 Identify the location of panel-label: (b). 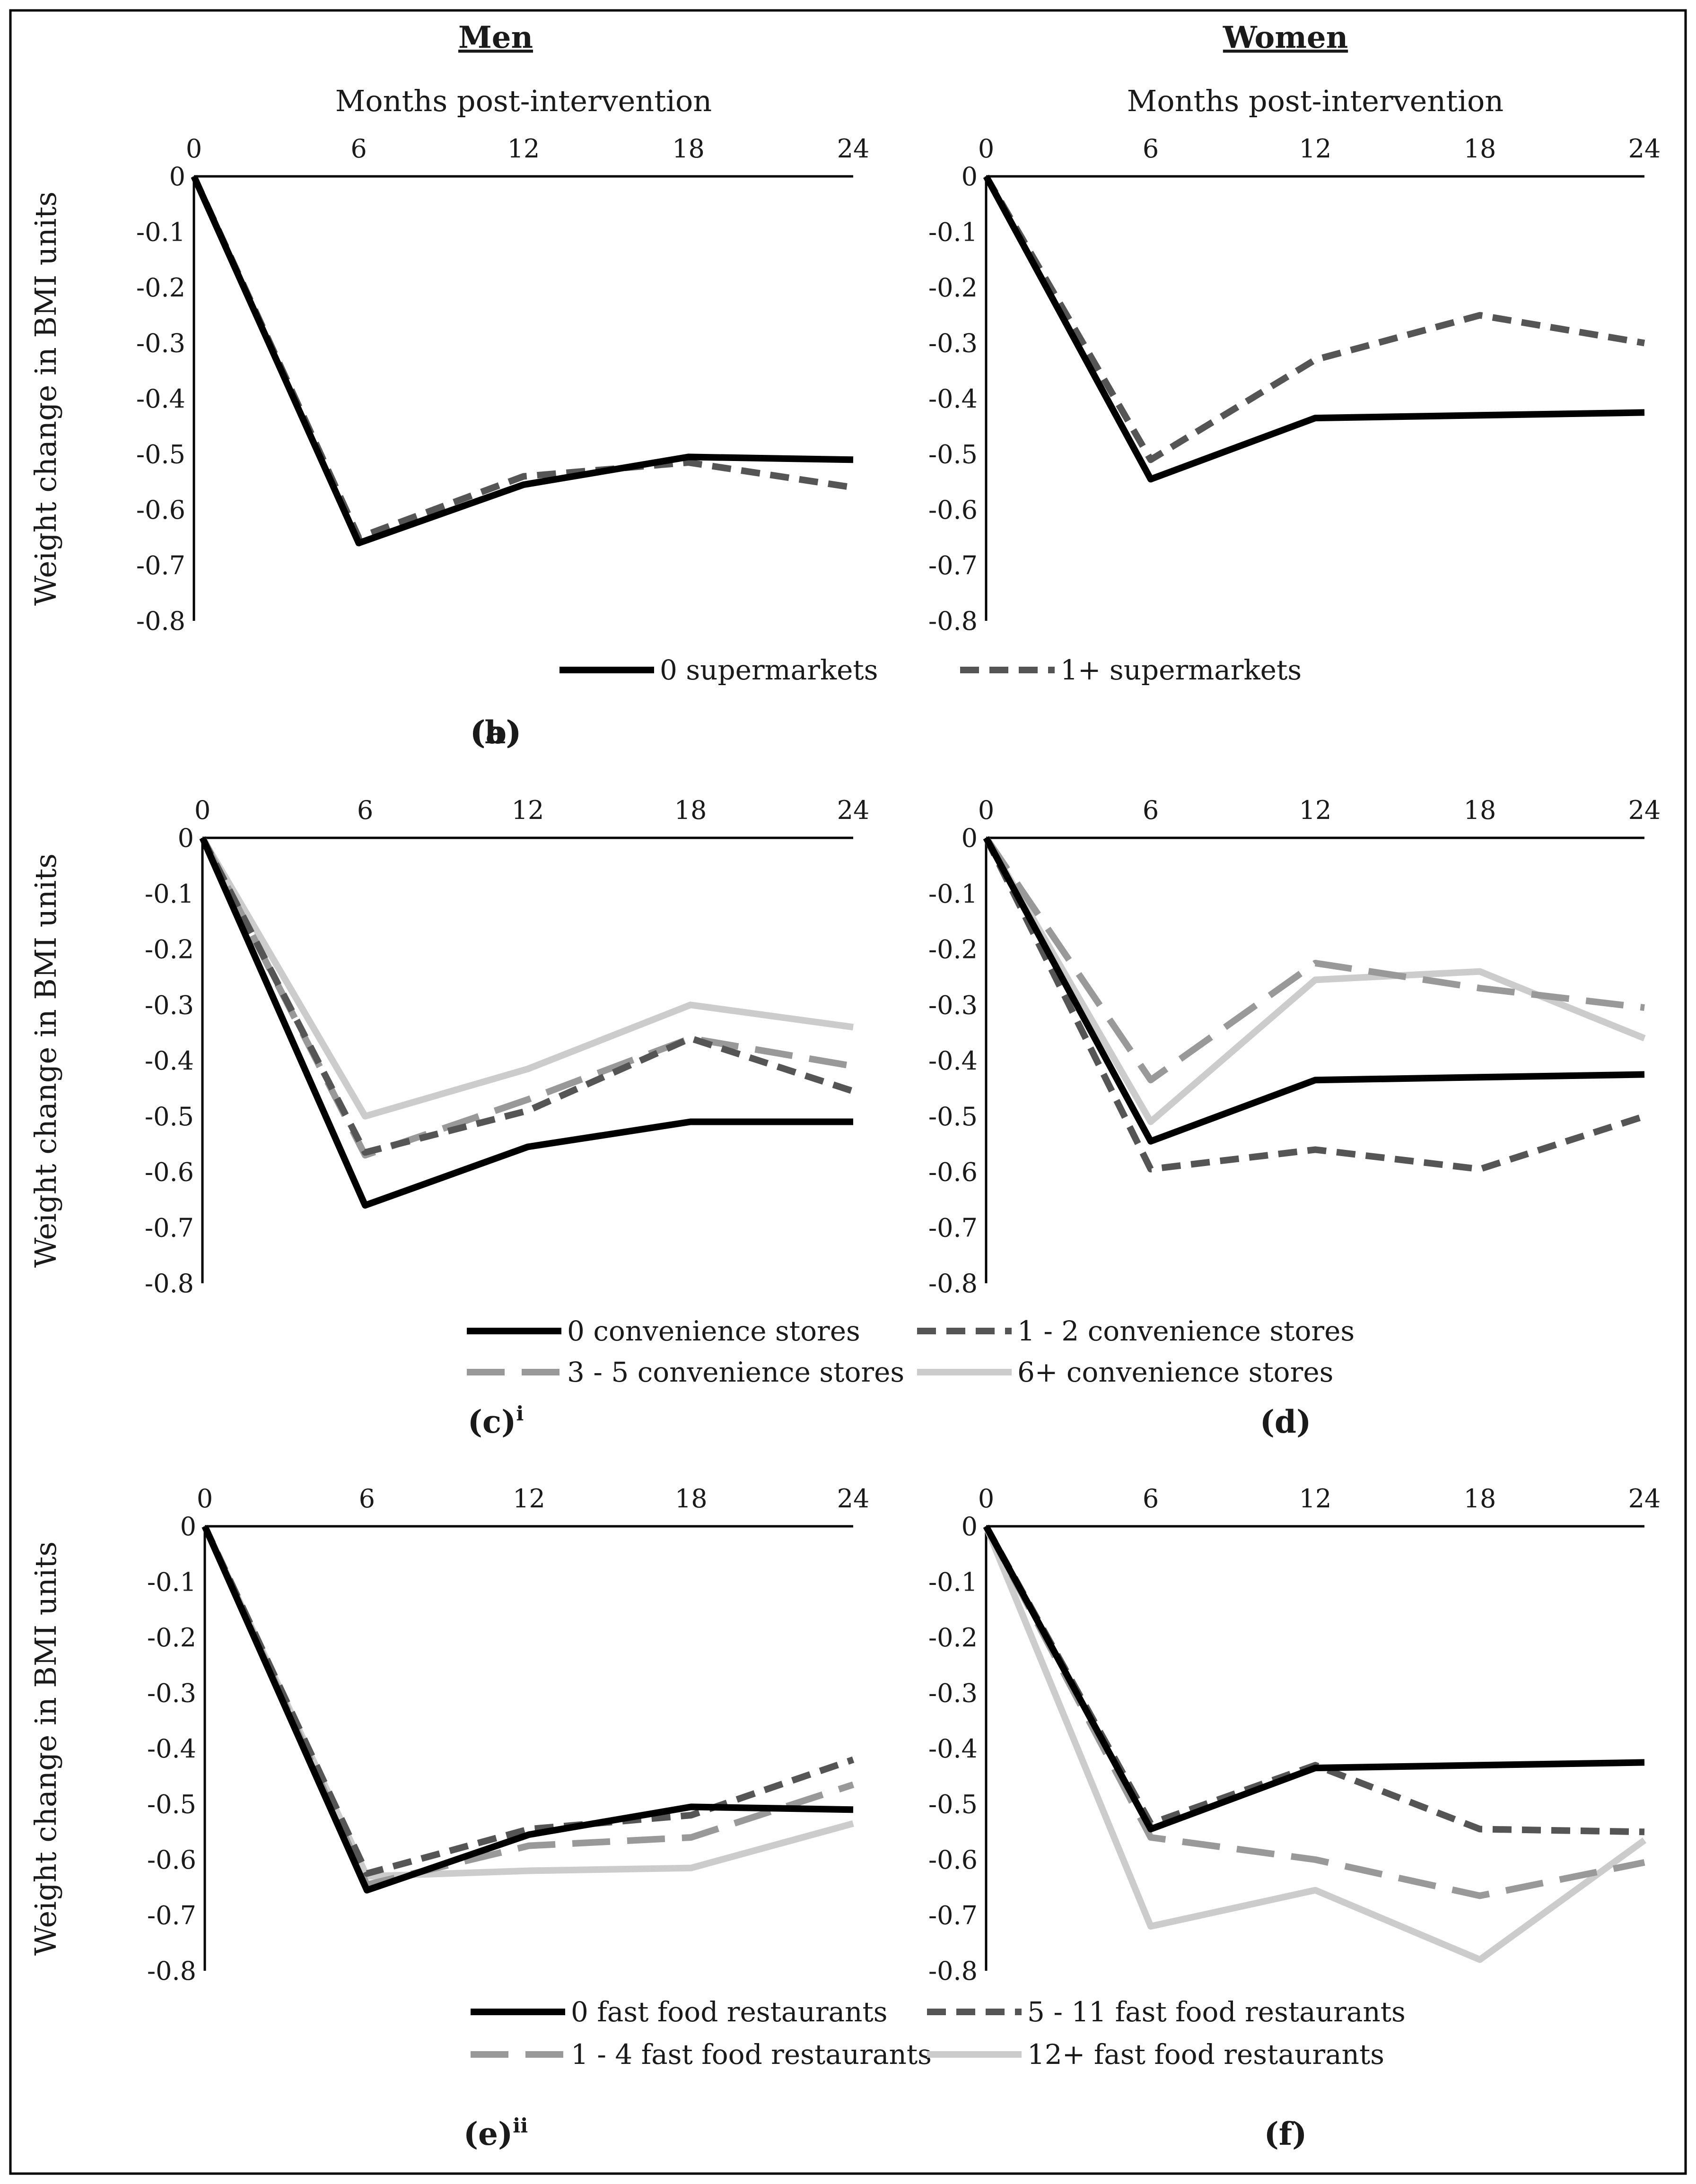
(496, 732).